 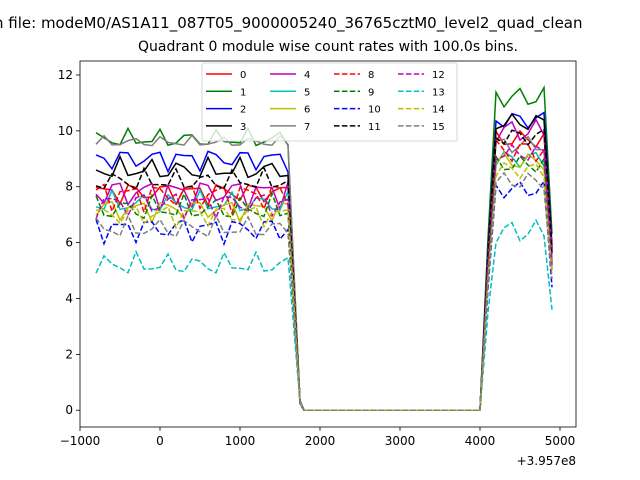 What do you see at coordinates (243, 75) in the screenshot?
I see `legend-label-0: 0` at bounding box center [243, 75].